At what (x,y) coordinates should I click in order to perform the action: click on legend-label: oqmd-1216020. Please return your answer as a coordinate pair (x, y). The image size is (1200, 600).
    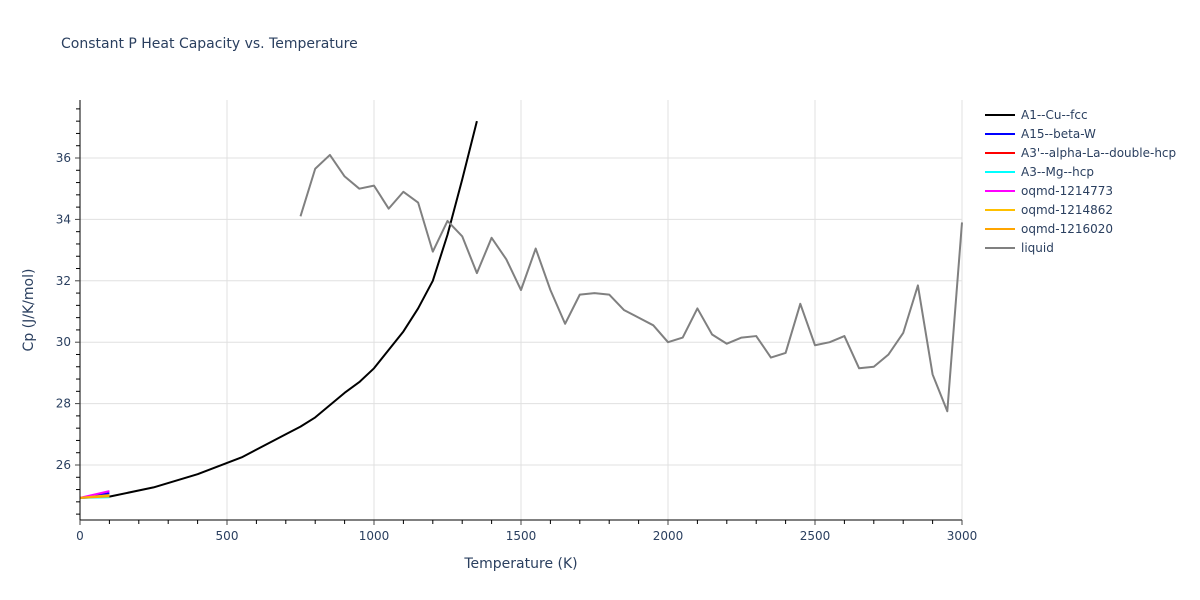
    Looking at the image, I should click on (1067, 228).